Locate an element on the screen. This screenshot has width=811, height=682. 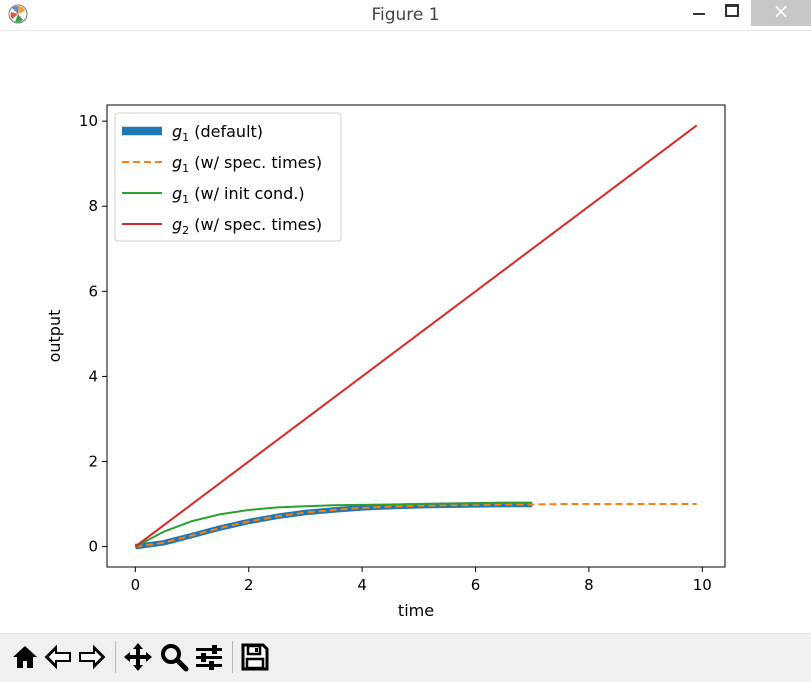
x-tick-label: 6 is located at coordinates (476, 585).